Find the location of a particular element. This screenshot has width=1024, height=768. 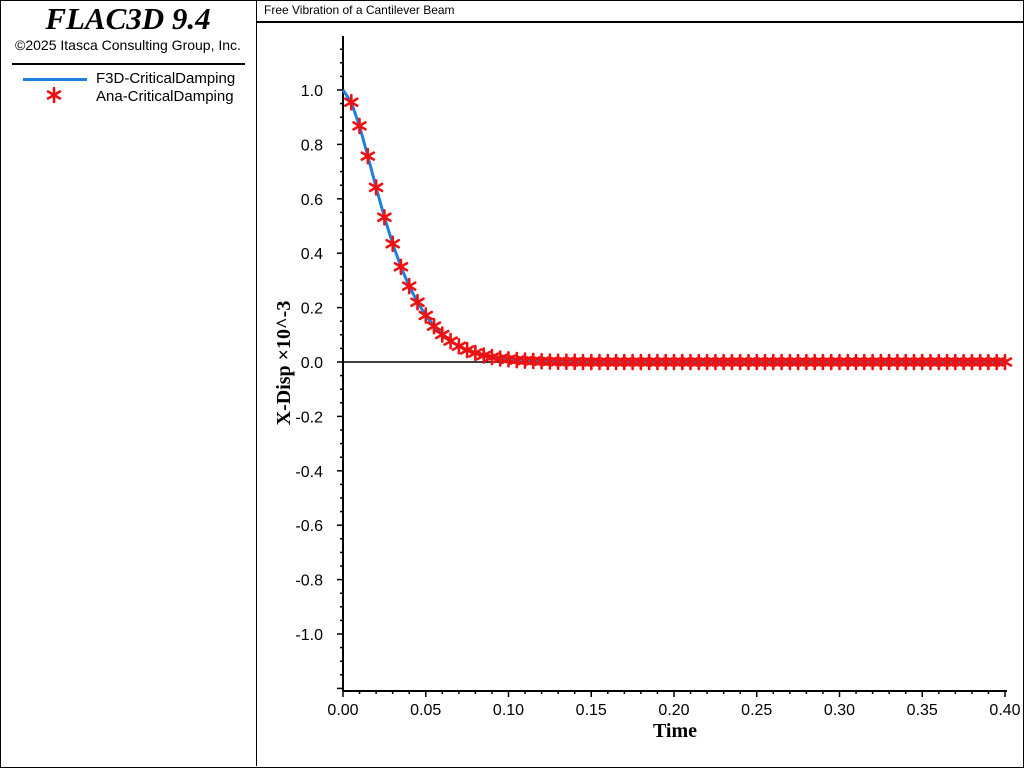

x-tick-label: 0.10 is located at coordinates (508, 710).